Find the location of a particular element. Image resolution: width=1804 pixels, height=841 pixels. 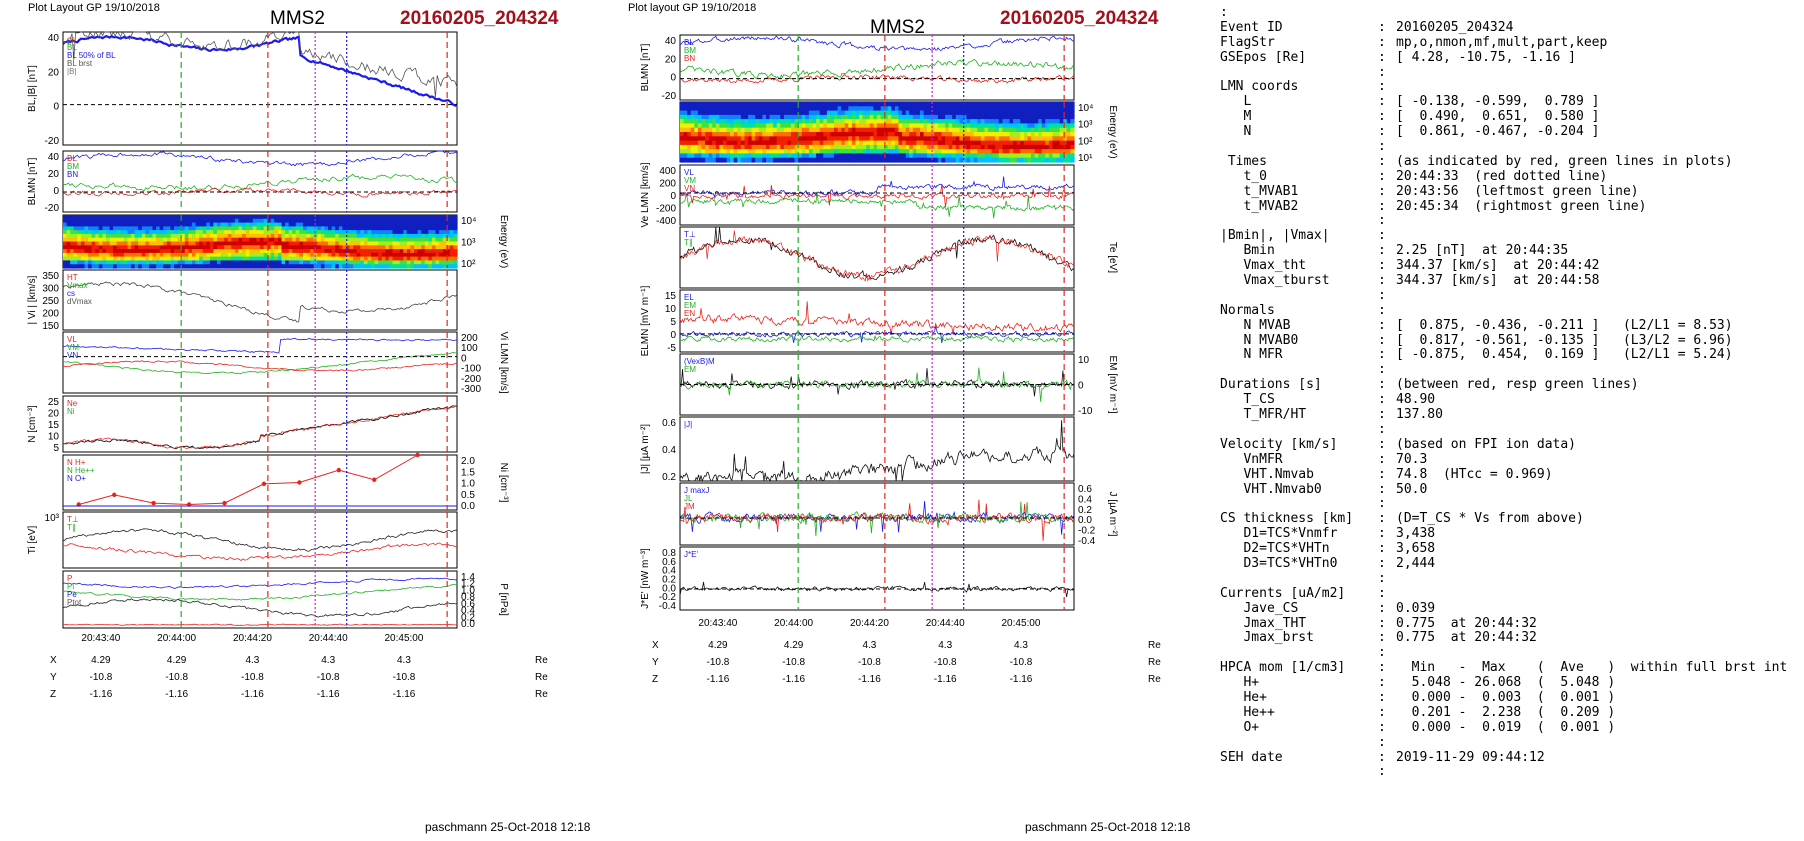

legend-label: |J| is located at coordinates (688, 424).